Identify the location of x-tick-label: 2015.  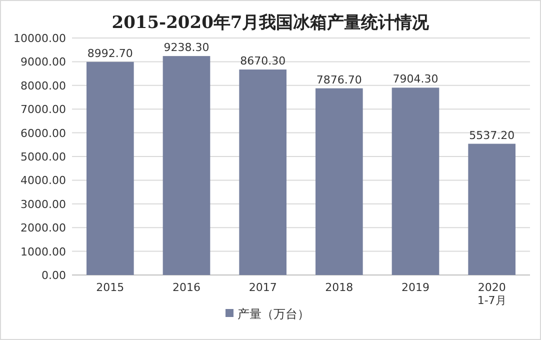
(110, 287).